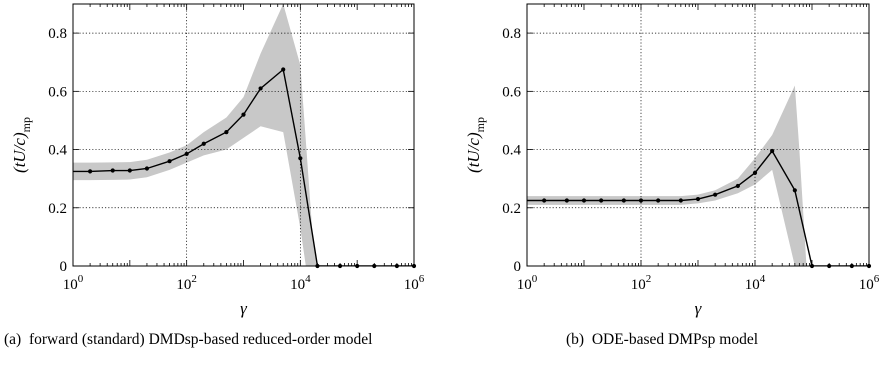 This screenshot has width=885, height=381. What do you see at coordinates (13, 339) in the screenshot?
I see `caption-a-label: (a)` at bounding box center [13, 339].